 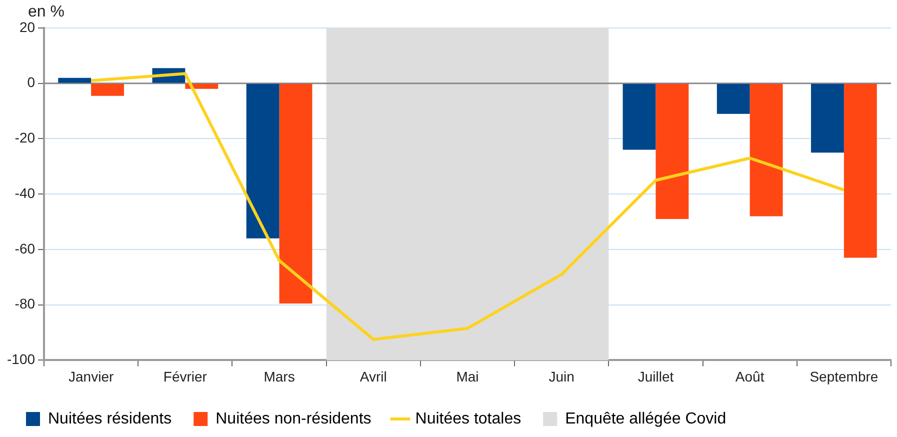 I want to click on legend-label: Enquête allégée Covid, so click(x=645, y=419).